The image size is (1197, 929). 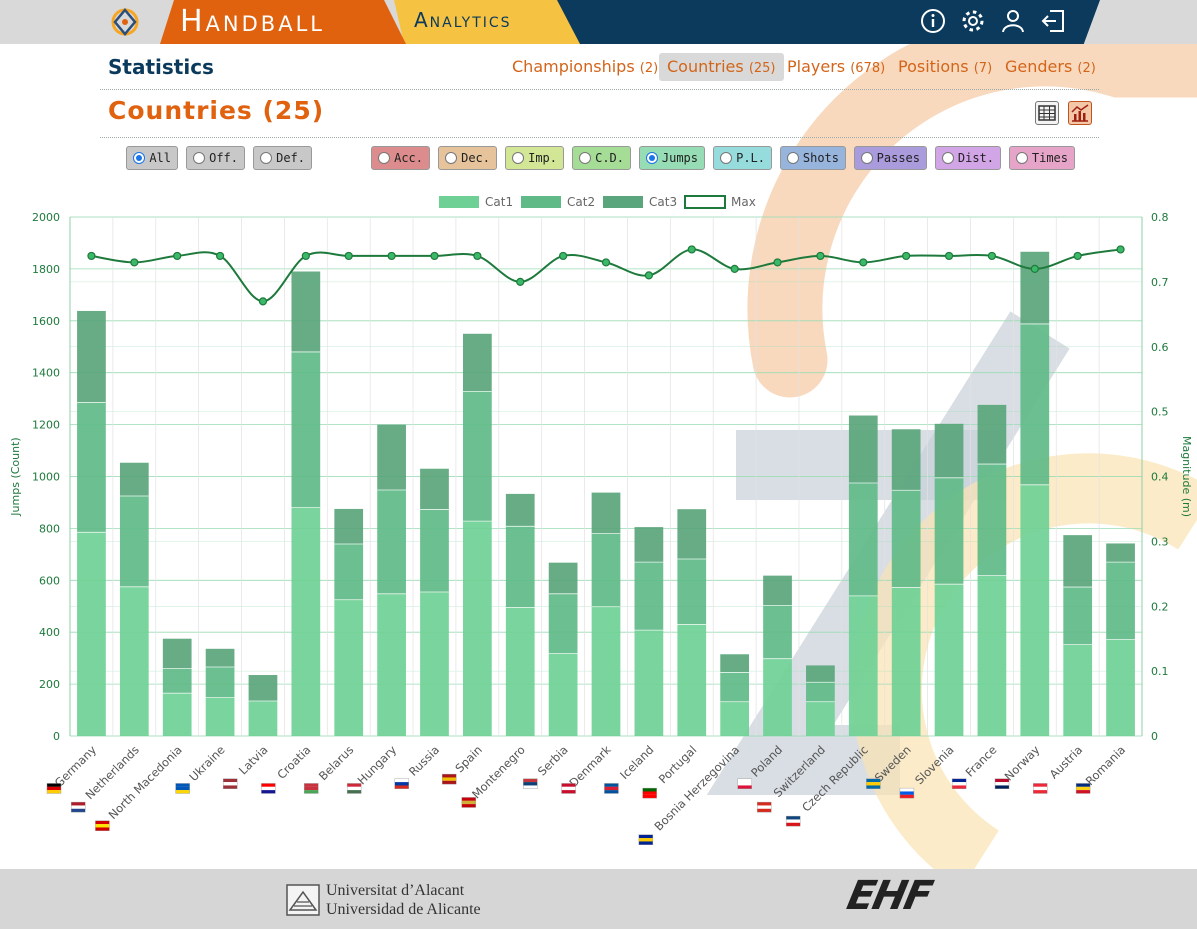 I want to click on filter-deceleration: Dec., so click(x=467, y=158).